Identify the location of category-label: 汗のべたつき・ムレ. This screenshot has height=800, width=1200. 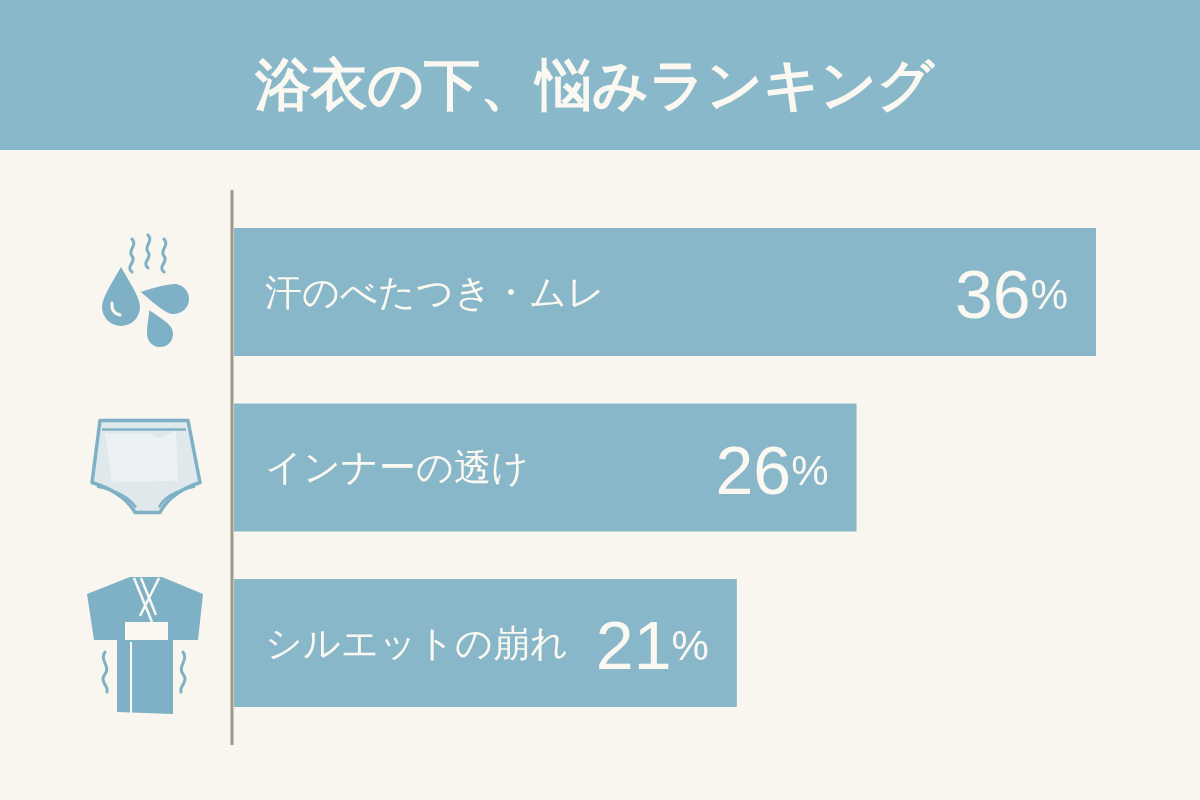
(435, 292).